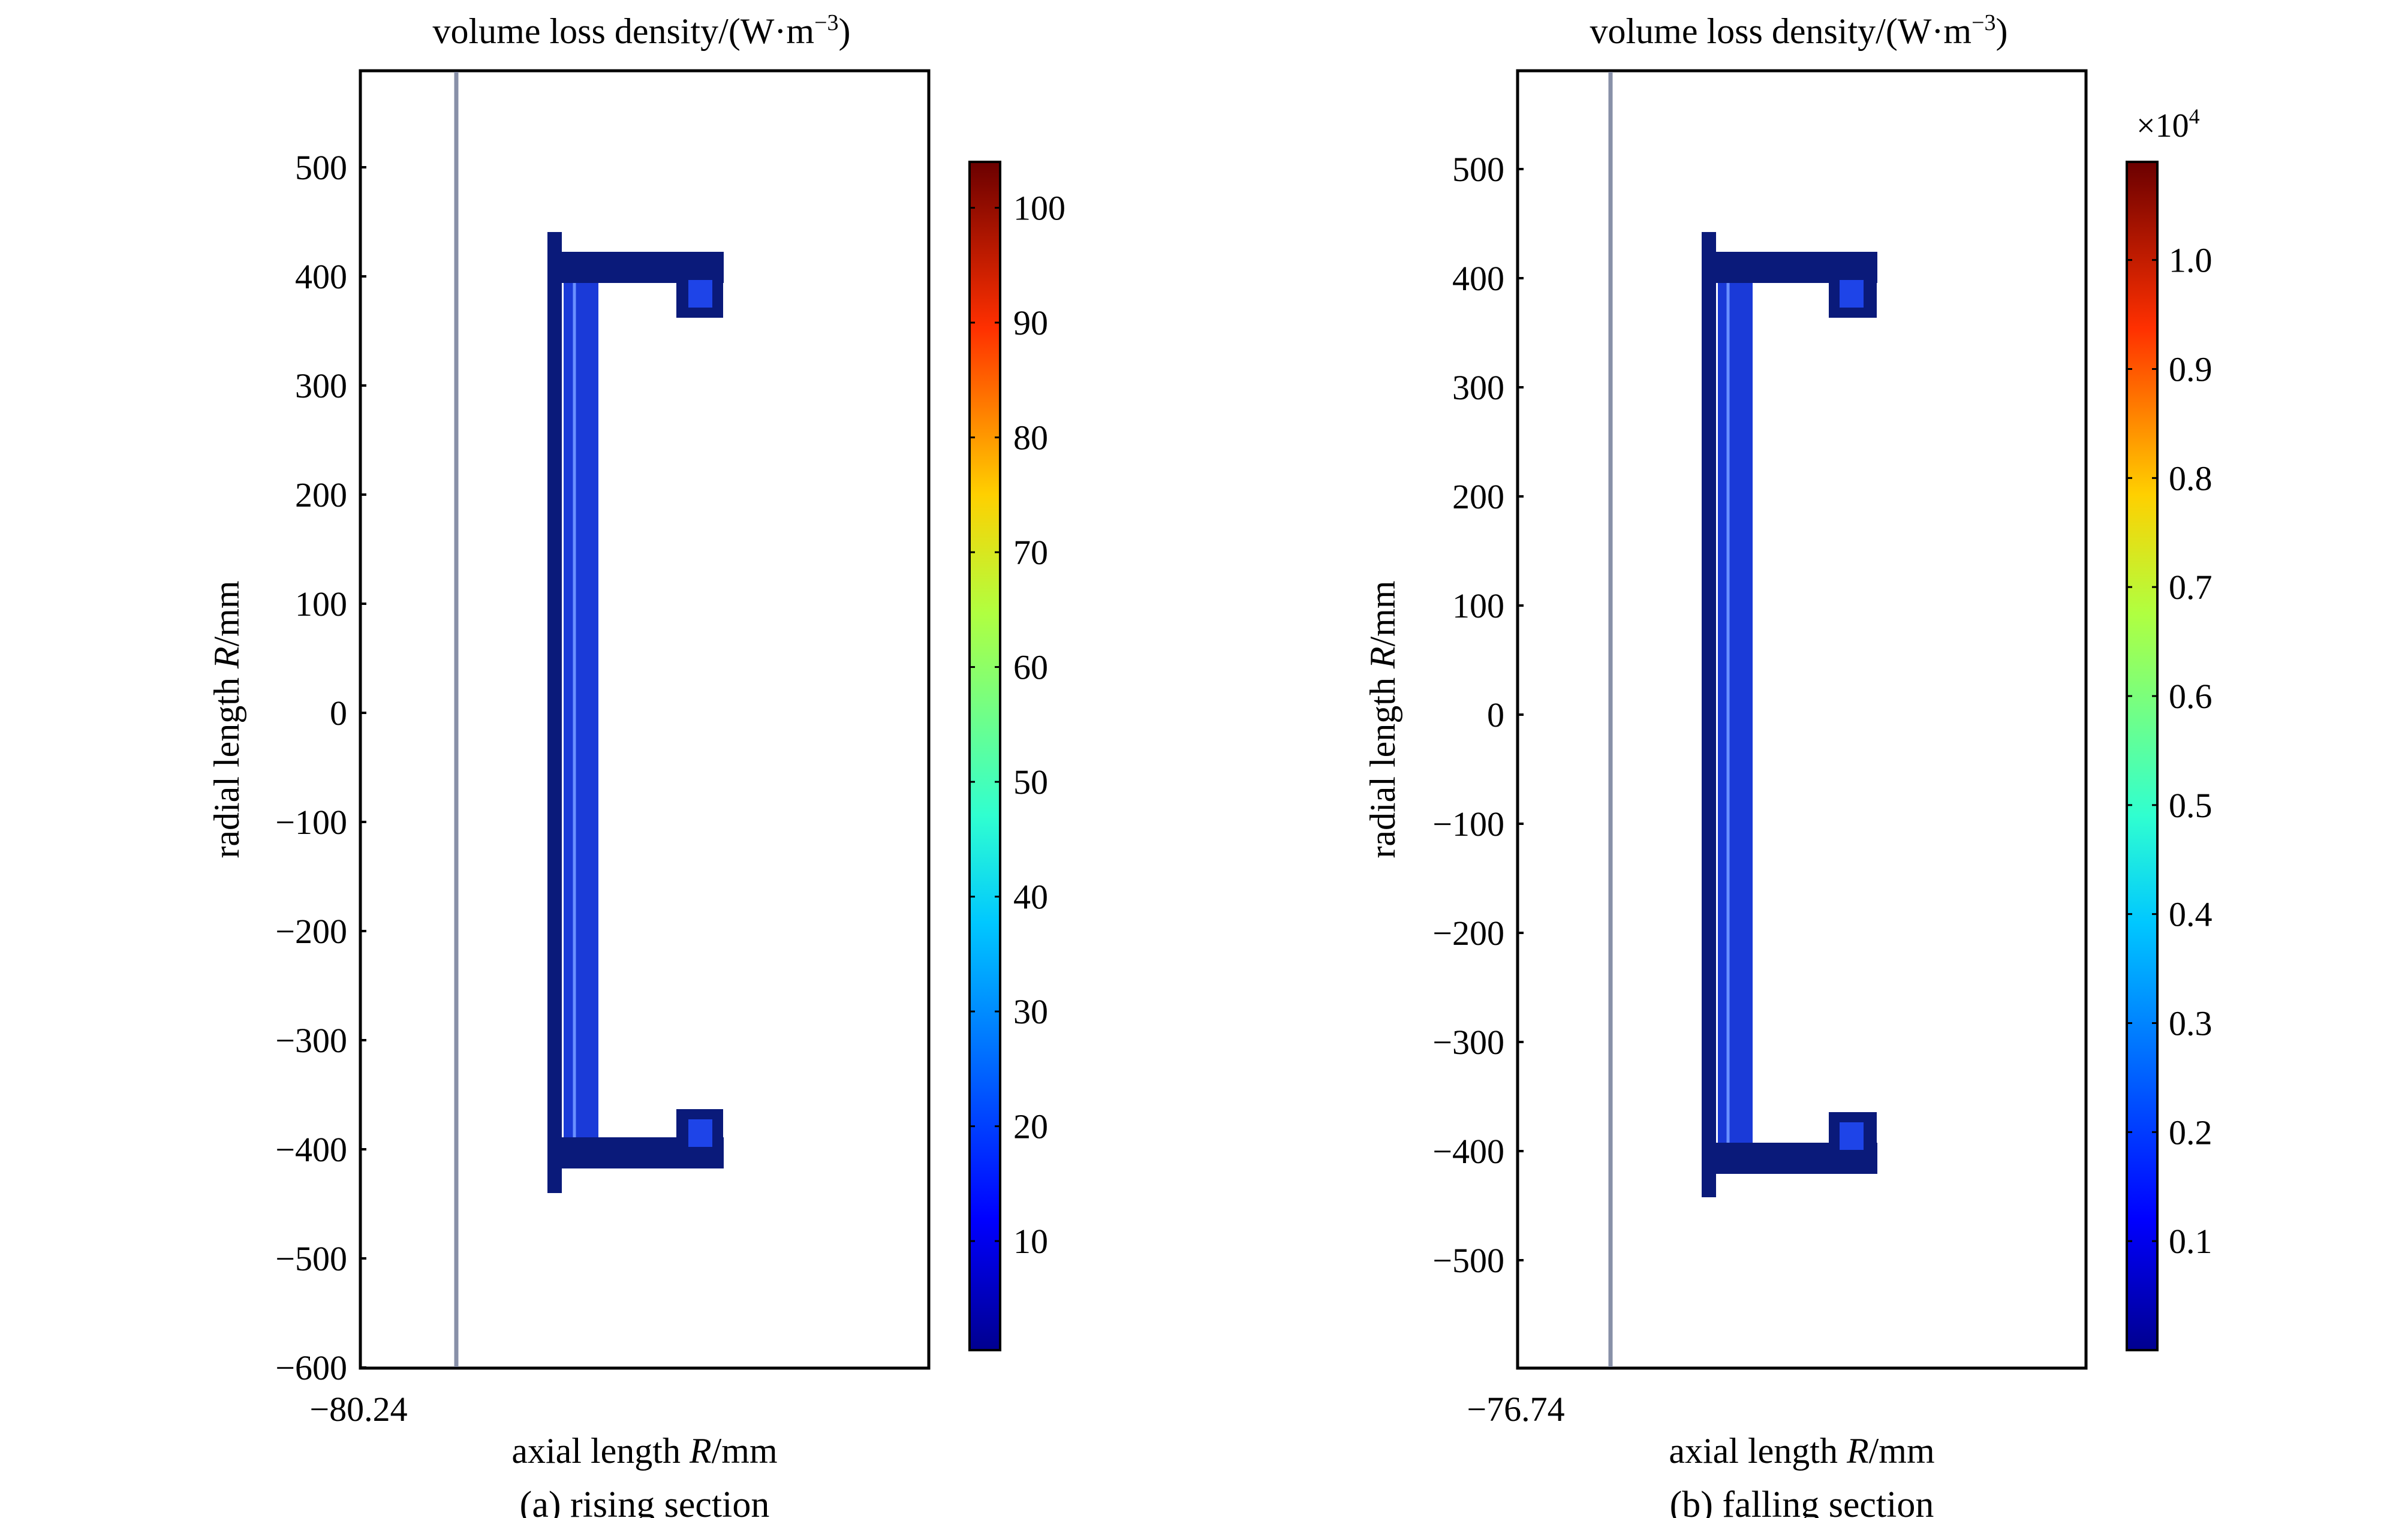 This screenshot has width=2408, height=1518. Describe the element at coordinates (1515, 1409) in the screenshot. I see `panel-b-x-tick-label: −76.74` at that location.